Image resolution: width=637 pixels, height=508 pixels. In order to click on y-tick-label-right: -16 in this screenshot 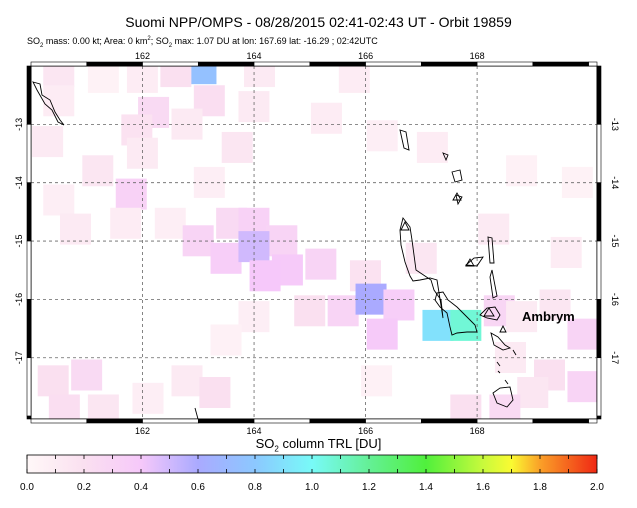, I will do `click(615, 299)`.